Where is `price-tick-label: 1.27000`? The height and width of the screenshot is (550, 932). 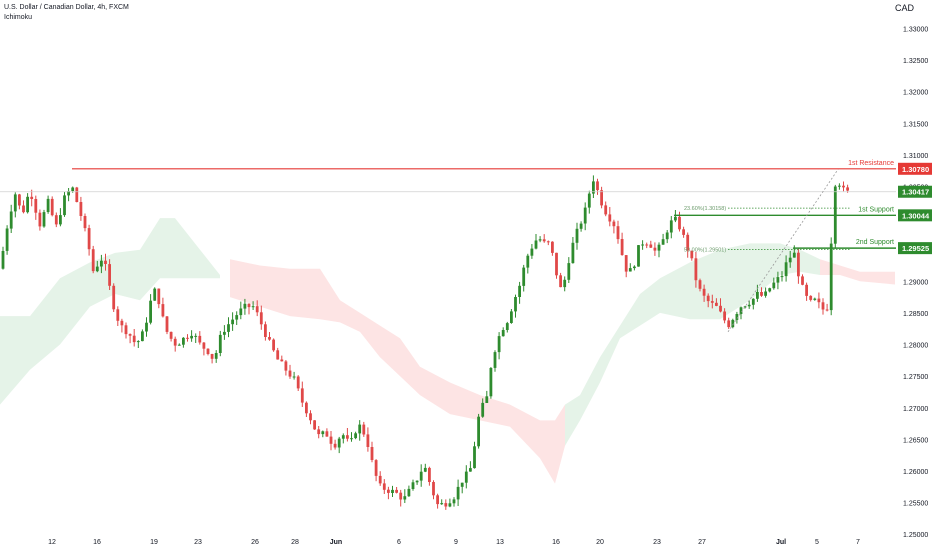 price-tick-label: 1.27000 is located at coordinates (915, 409).